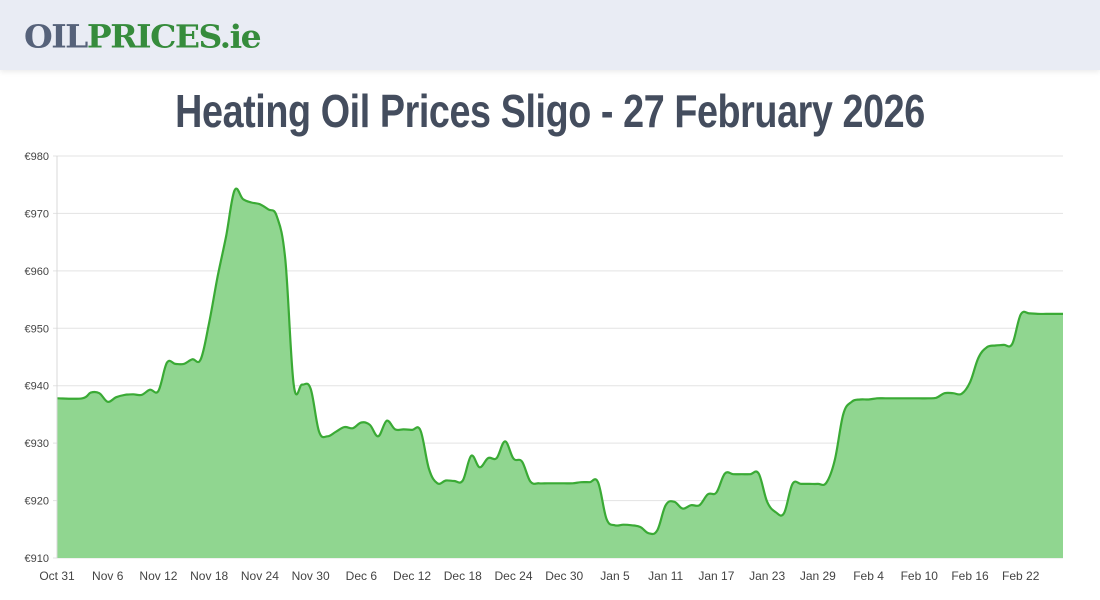 This screenshot has width=1100, height=600. What do you see at coordinates (37, 559) in the screenshot?
I see `y-tick-label: €910` at bounding box center [37, 559].